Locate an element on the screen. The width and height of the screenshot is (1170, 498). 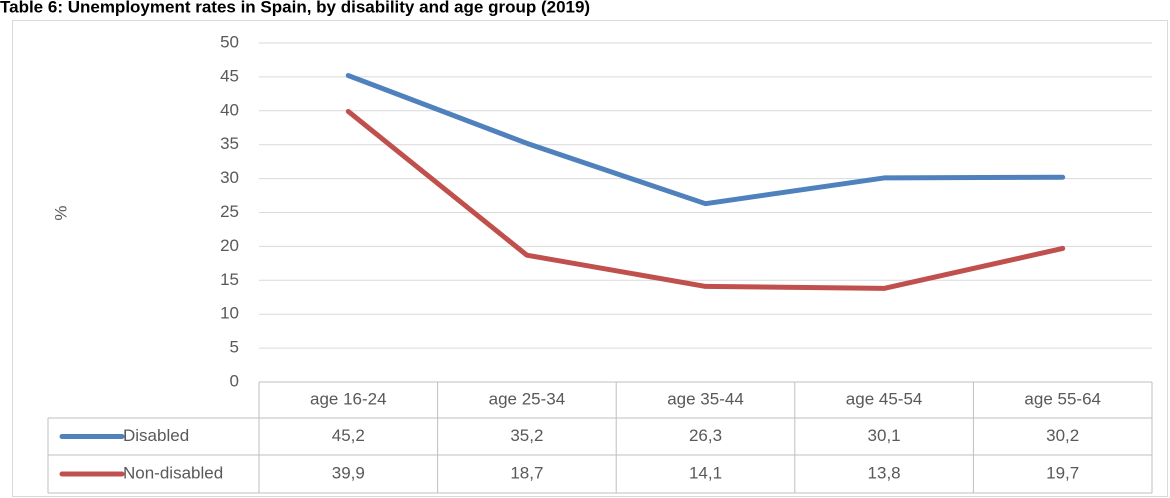
y-tick-label: 40 is located at coordinates (229, 109).